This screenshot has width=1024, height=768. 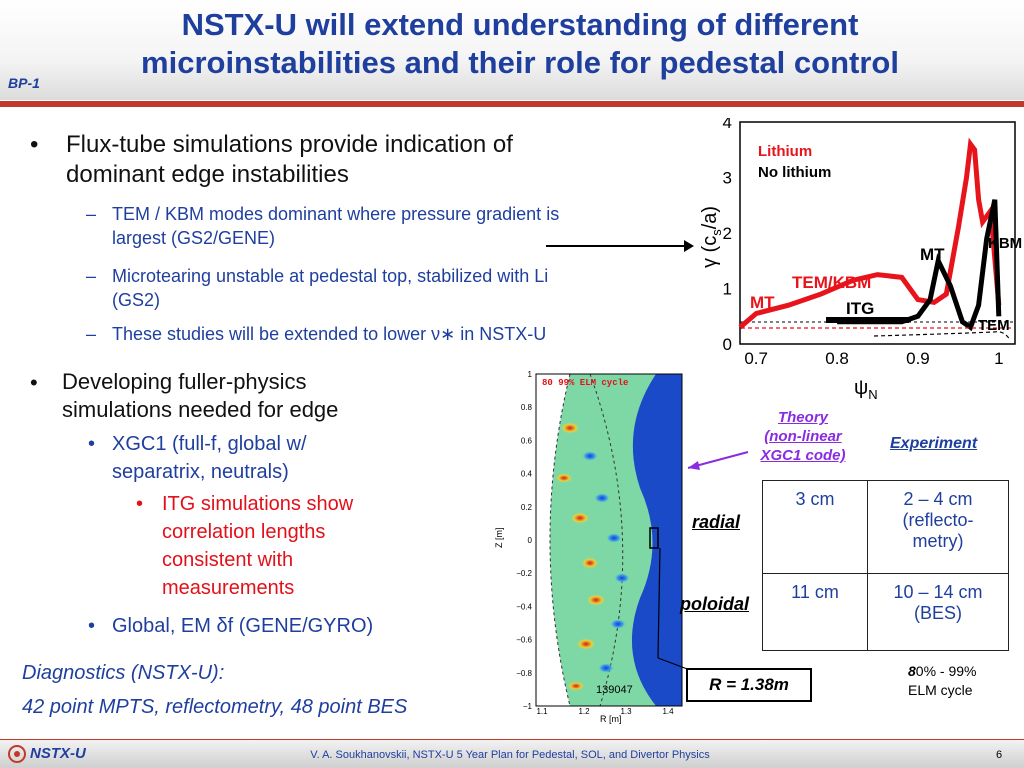 What do you see at coordinates (942, 336) in the screenshot?
I see `tem-dashed-black` at bounding box center [942, 336].